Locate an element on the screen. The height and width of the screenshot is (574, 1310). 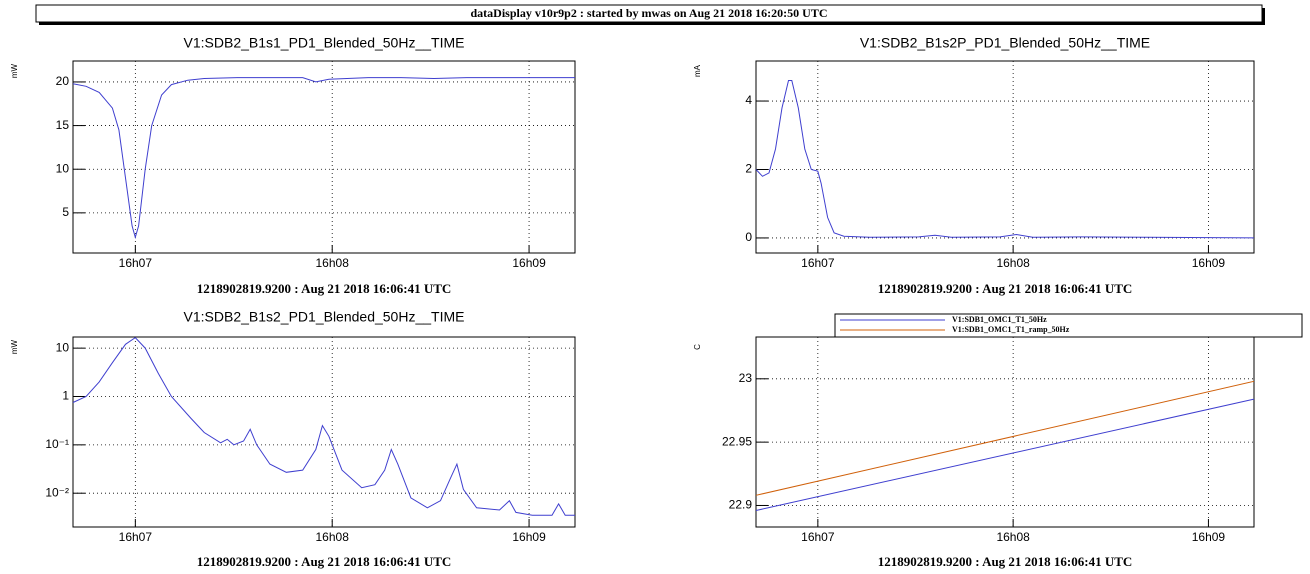
chart-title: V1:SDB2_B1s2_PD1_Blended_50Hz__TIME is located at coordinates (324, 317).